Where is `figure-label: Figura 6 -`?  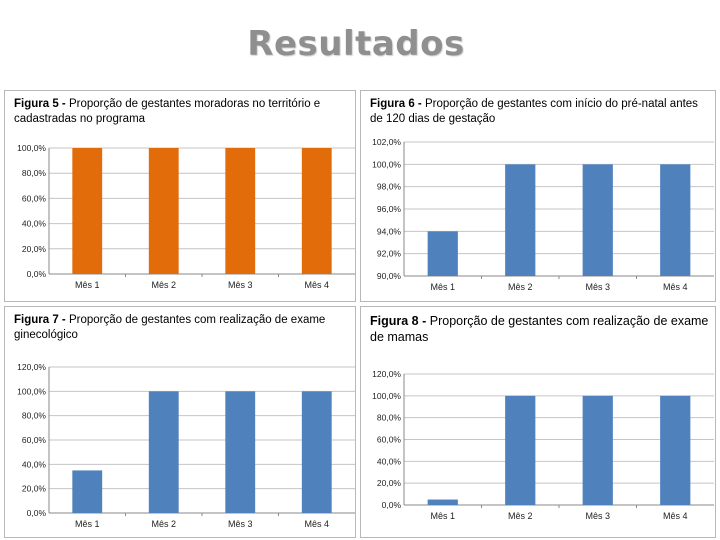
figure-label: Figura 6 - is located at coordinates (396, 104).